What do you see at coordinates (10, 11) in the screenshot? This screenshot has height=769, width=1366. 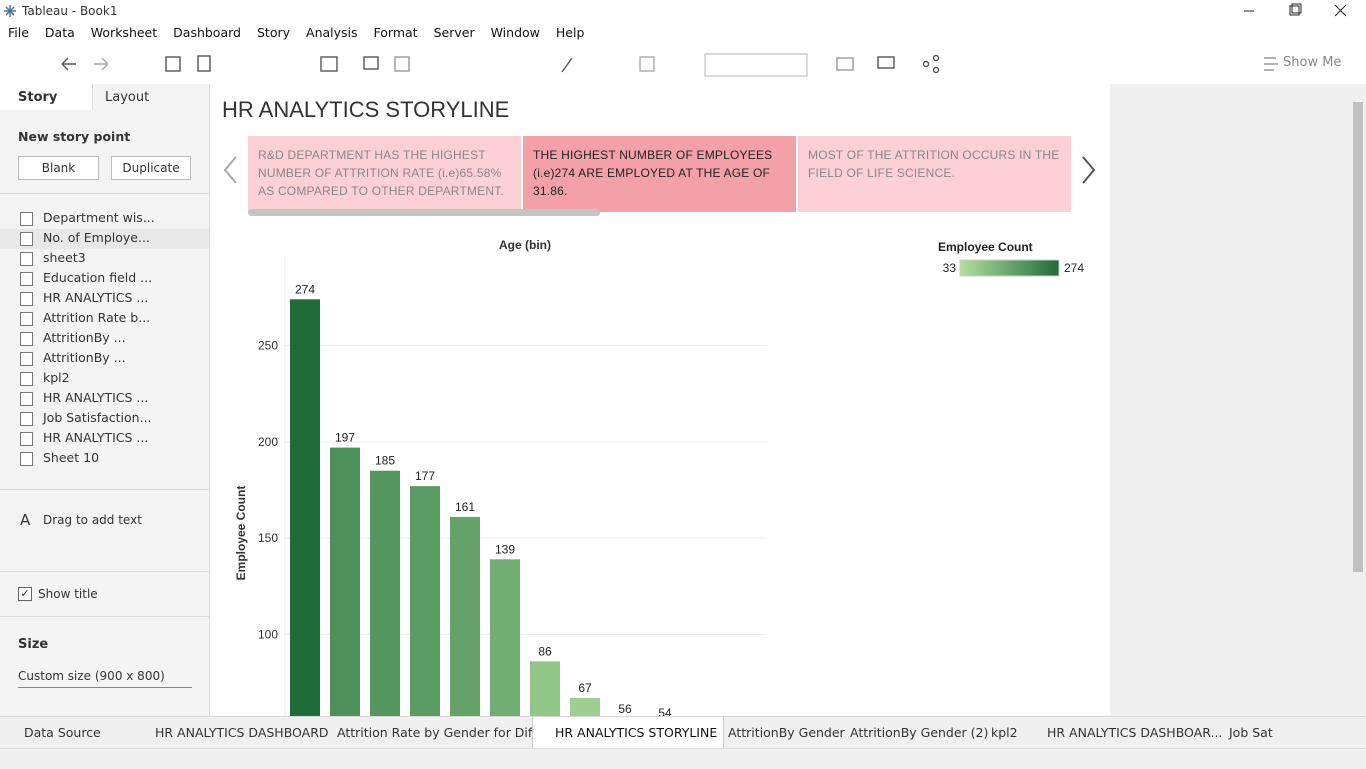 I see `app-icon` at bounding box center [10, 11].